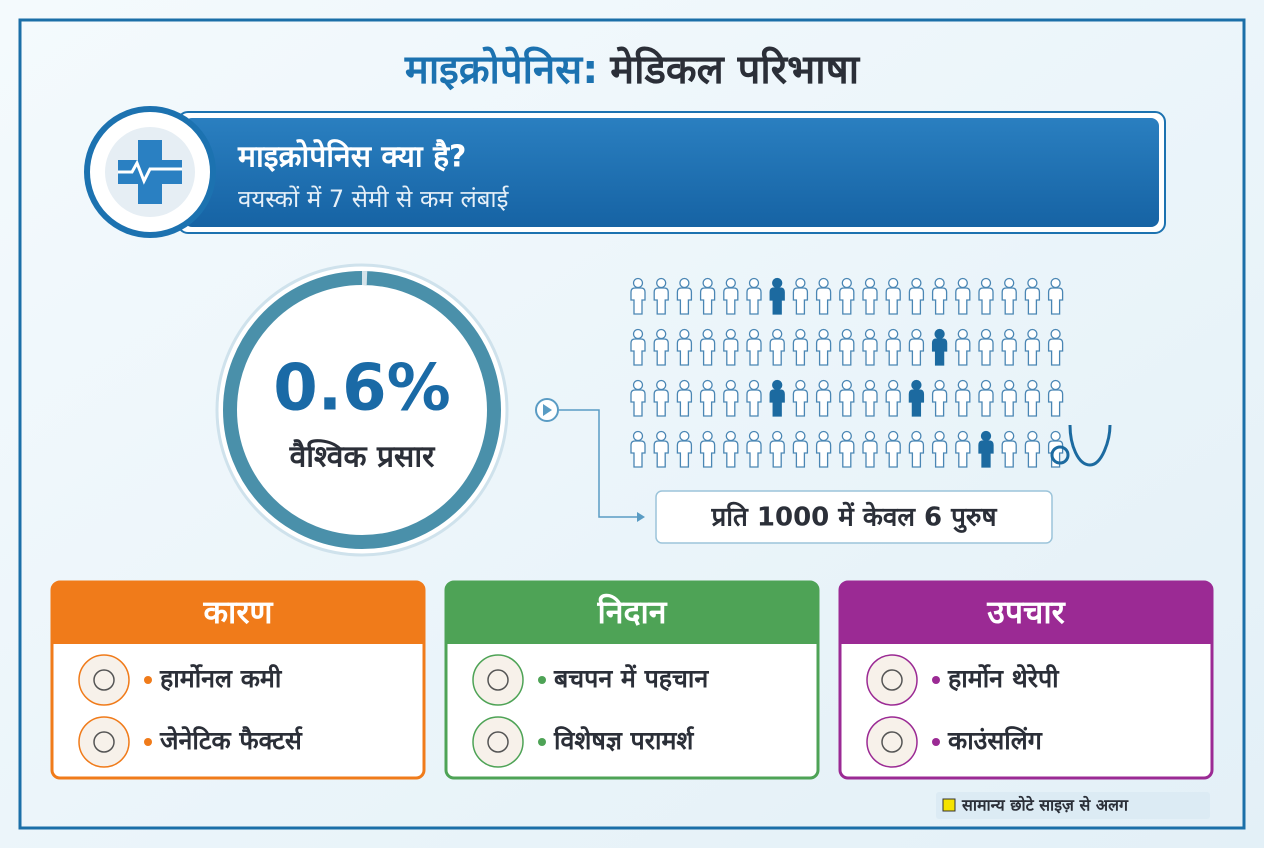  I want to click on pictogram, so click(847, 372).